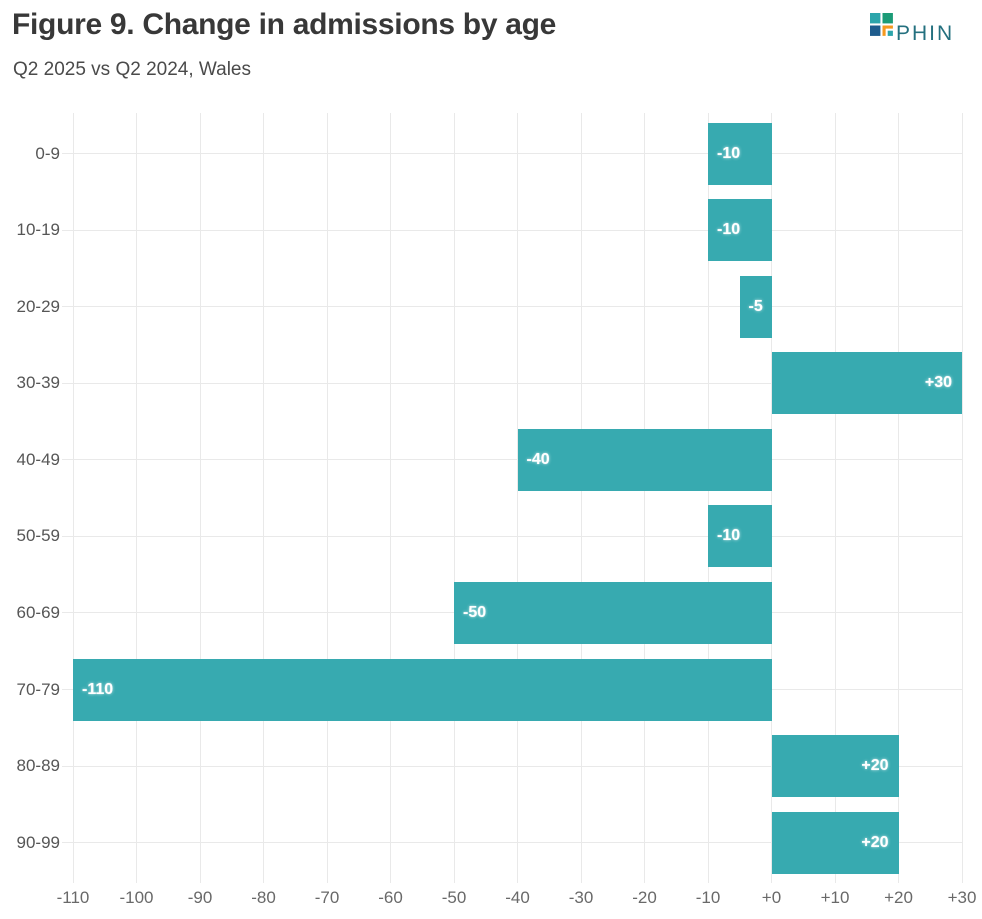 The width and height of the screenshot is (982, 919). I want to click on bar-60-69: -50, so click(613, 612).